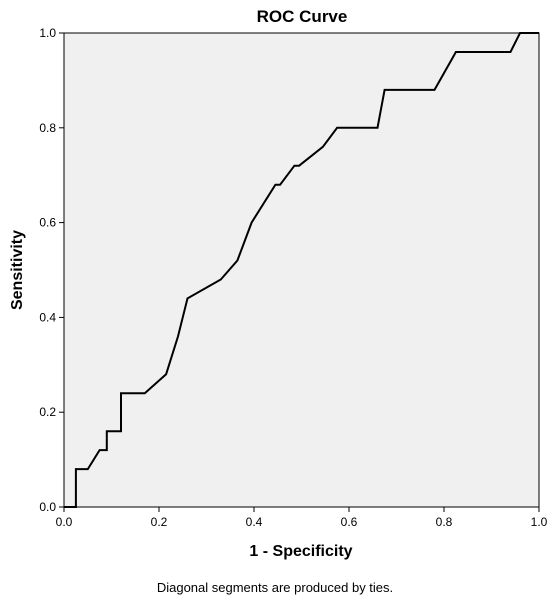 The image size is (550, 603). Describe the element at coordinates (47, 507) in the screenshot. I see `y-tick-label: 0.0` at that location.